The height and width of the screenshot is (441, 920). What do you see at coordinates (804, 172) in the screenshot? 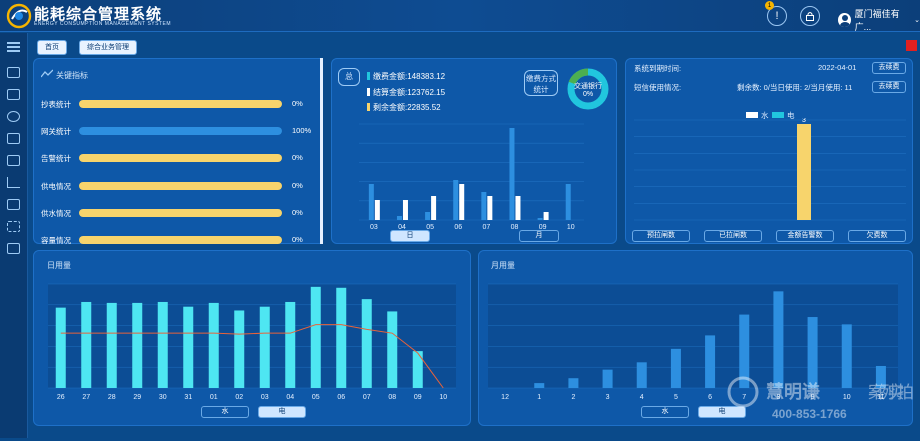
I see `alarm-bar` at bounding box center [804, 172].